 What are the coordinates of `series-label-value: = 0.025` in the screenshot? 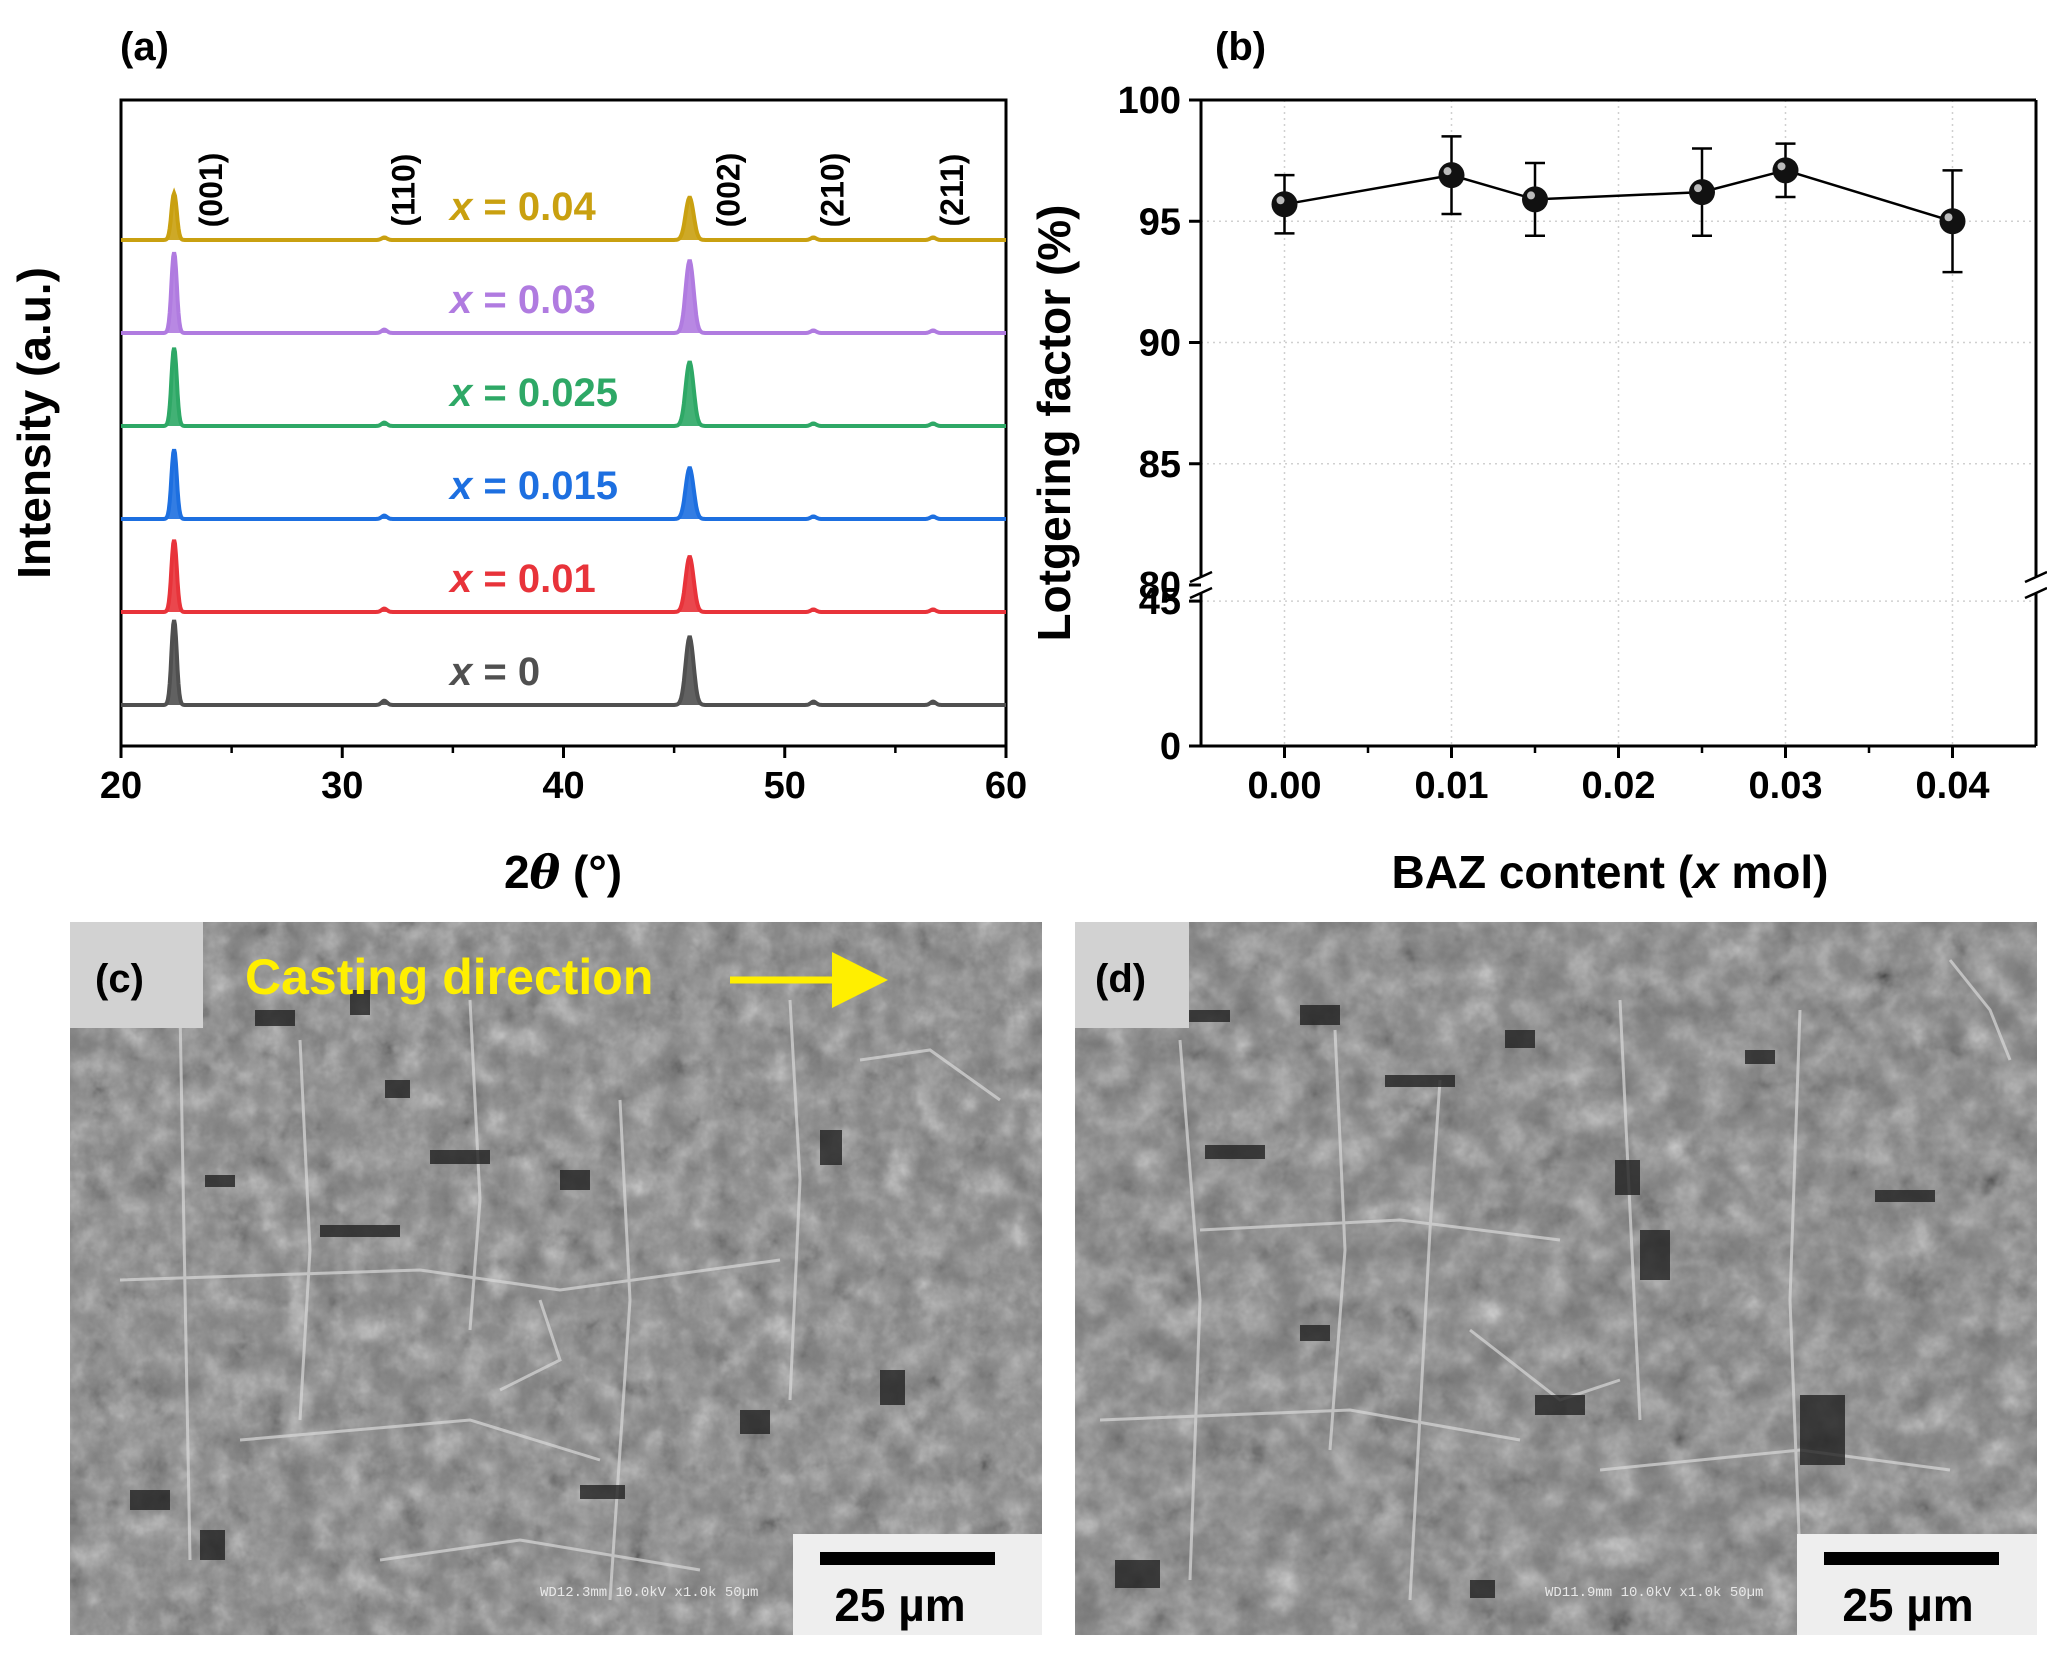 It's located at (545, 393).